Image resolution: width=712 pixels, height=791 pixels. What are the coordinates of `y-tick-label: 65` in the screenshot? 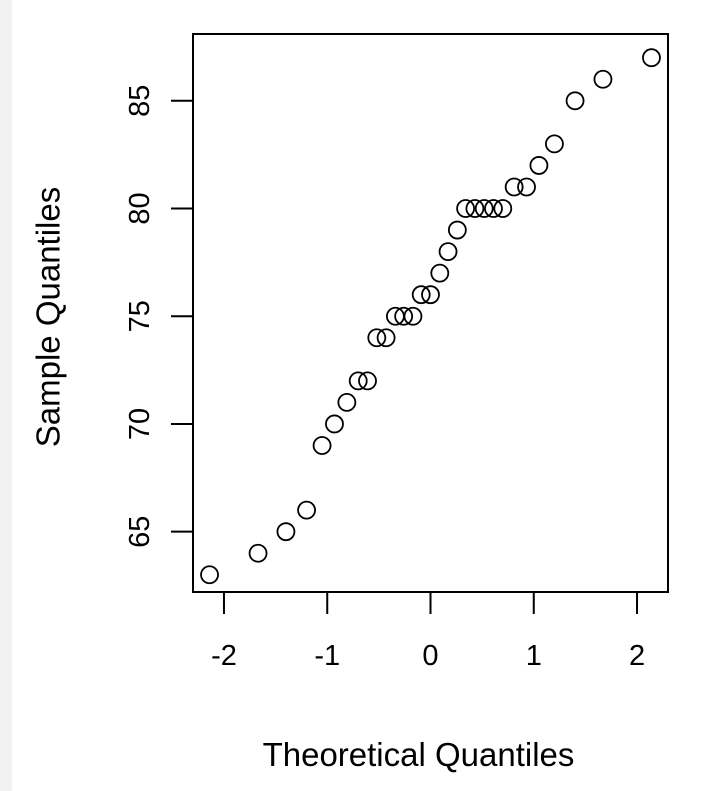 It's located at (140, 532).